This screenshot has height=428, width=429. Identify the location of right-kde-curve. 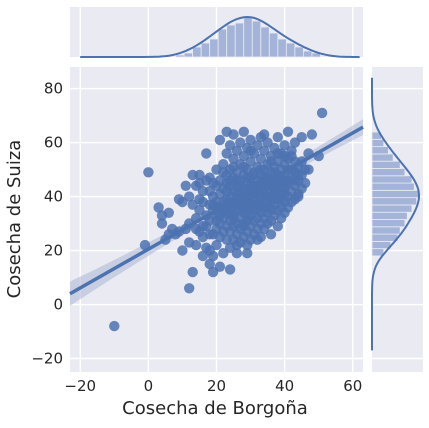
(396, 214).